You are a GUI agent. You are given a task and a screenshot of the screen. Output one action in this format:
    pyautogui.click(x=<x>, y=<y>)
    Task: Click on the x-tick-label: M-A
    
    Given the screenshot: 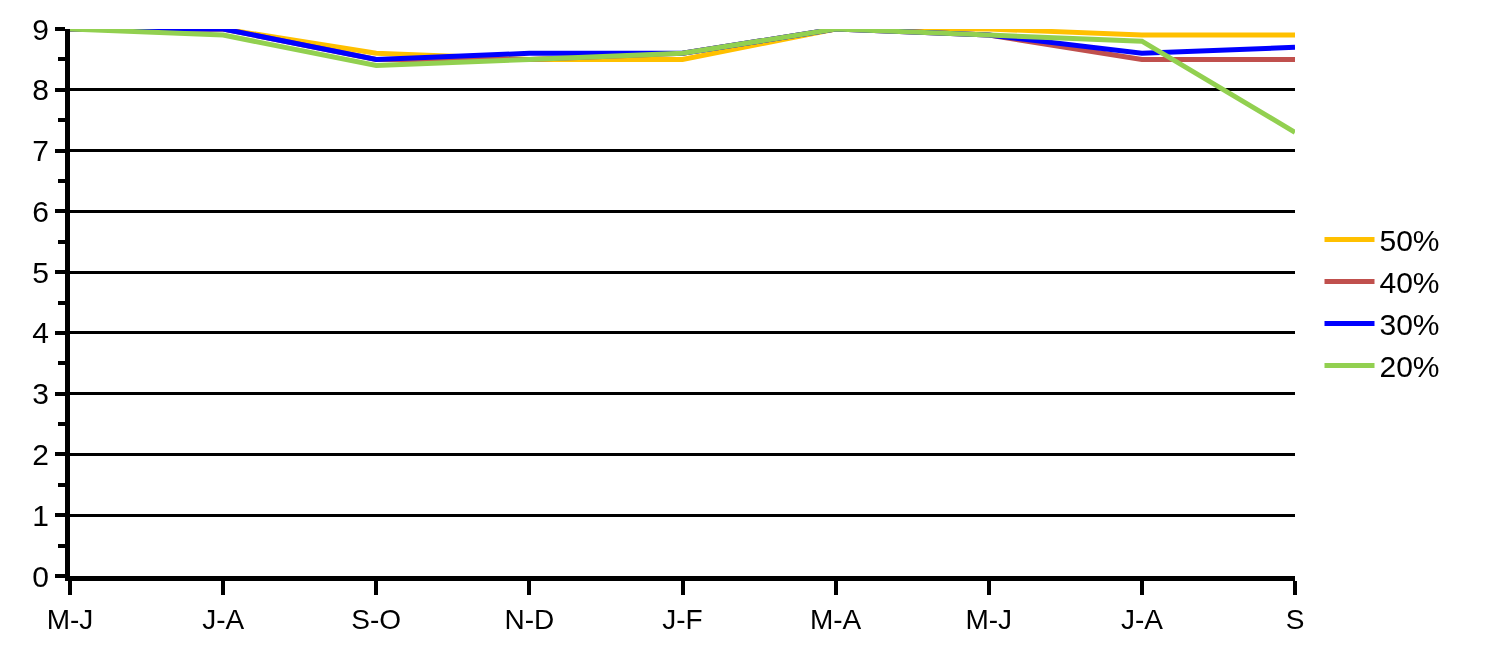 What is the action you would take?
    pyautogui.click(x=835, y=619)
    